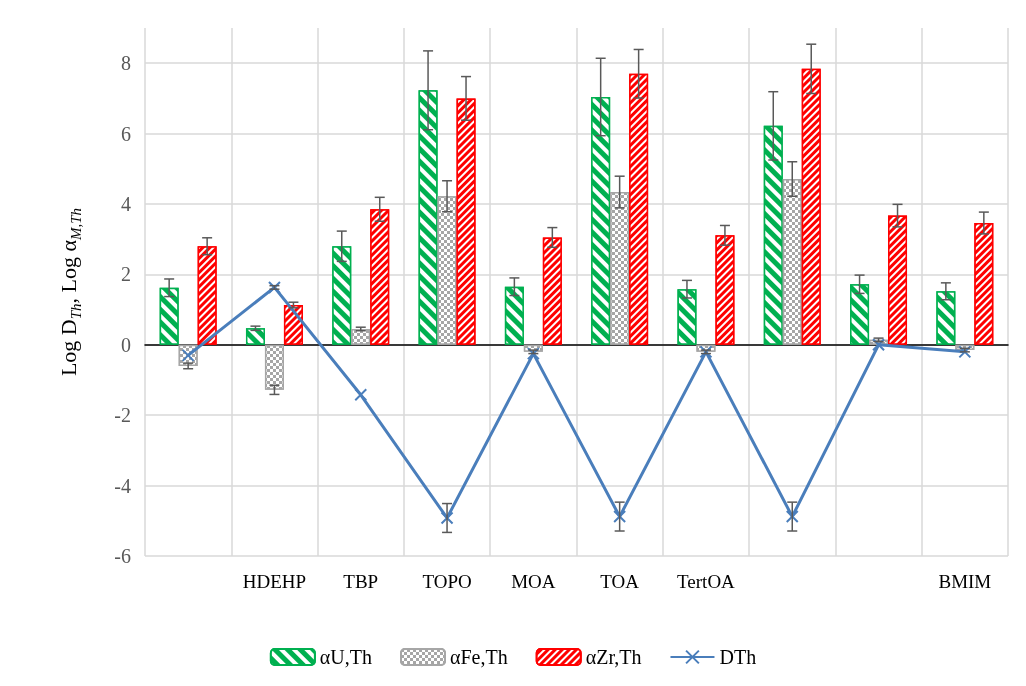 The height and width of the screenshot is (686, 1026). Describe the element at coordinates (620, 581) in the screenshot. I see `x-tick-label: TOA` at that location.